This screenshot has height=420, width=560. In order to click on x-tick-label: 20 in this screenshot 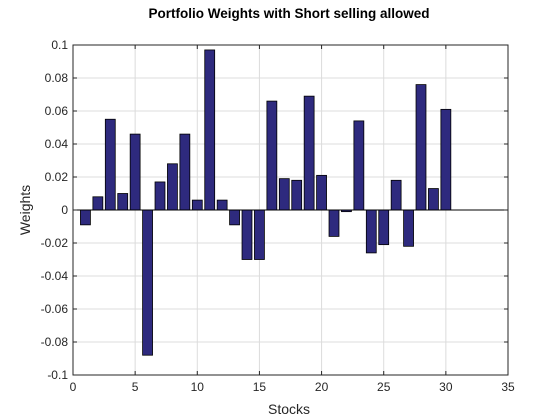, I will do `click(322, 387)`.